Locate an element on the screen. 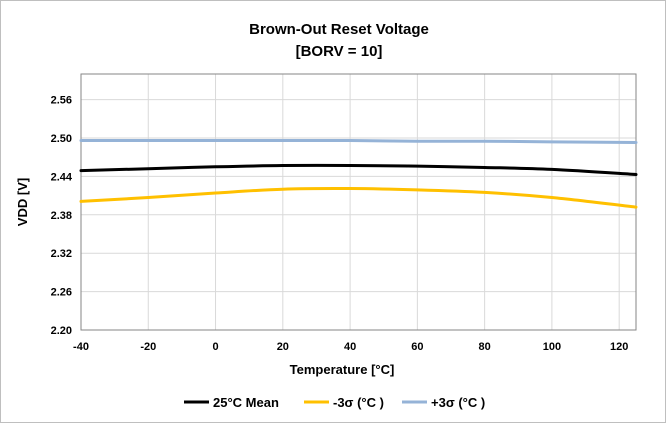  series-line-plus-3-sigma is located at coordinates (358, 141).